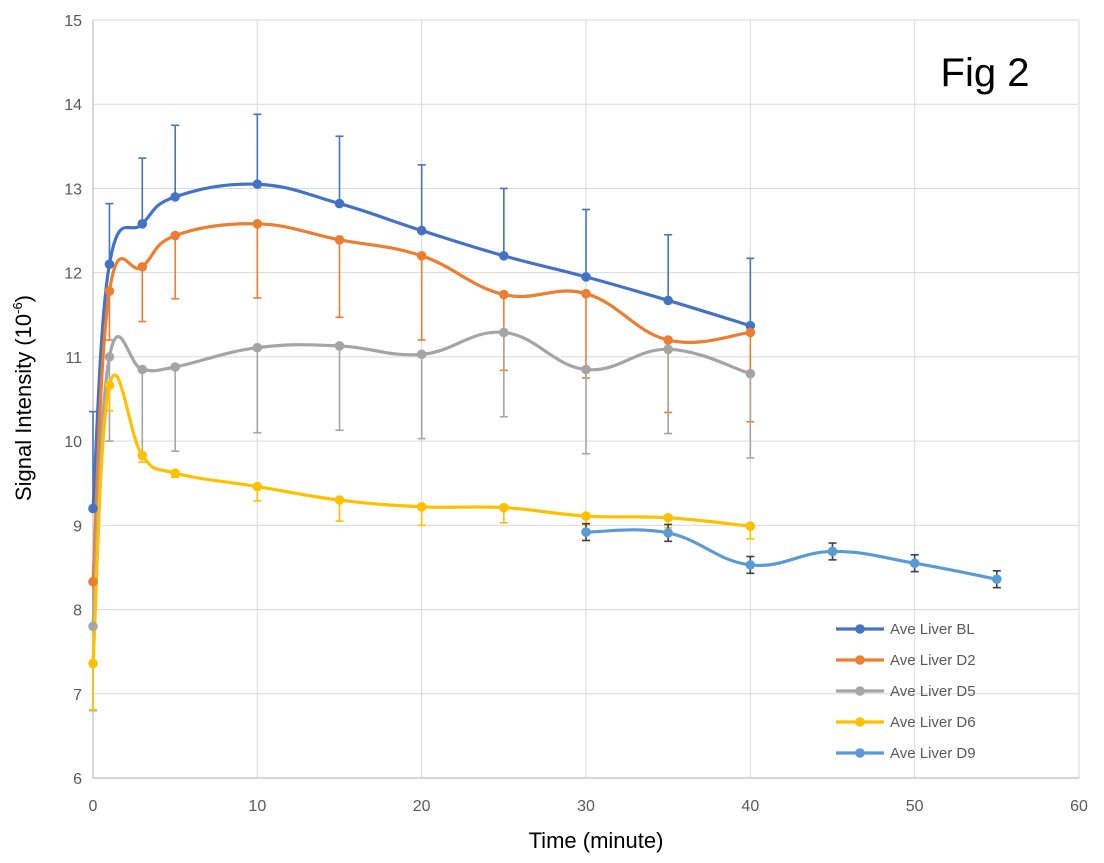 The width and height of the screenshot is (1104, 863). I want to click on legend-label-ave-liver-d6: Ave Liver D6, so click(933, 722).